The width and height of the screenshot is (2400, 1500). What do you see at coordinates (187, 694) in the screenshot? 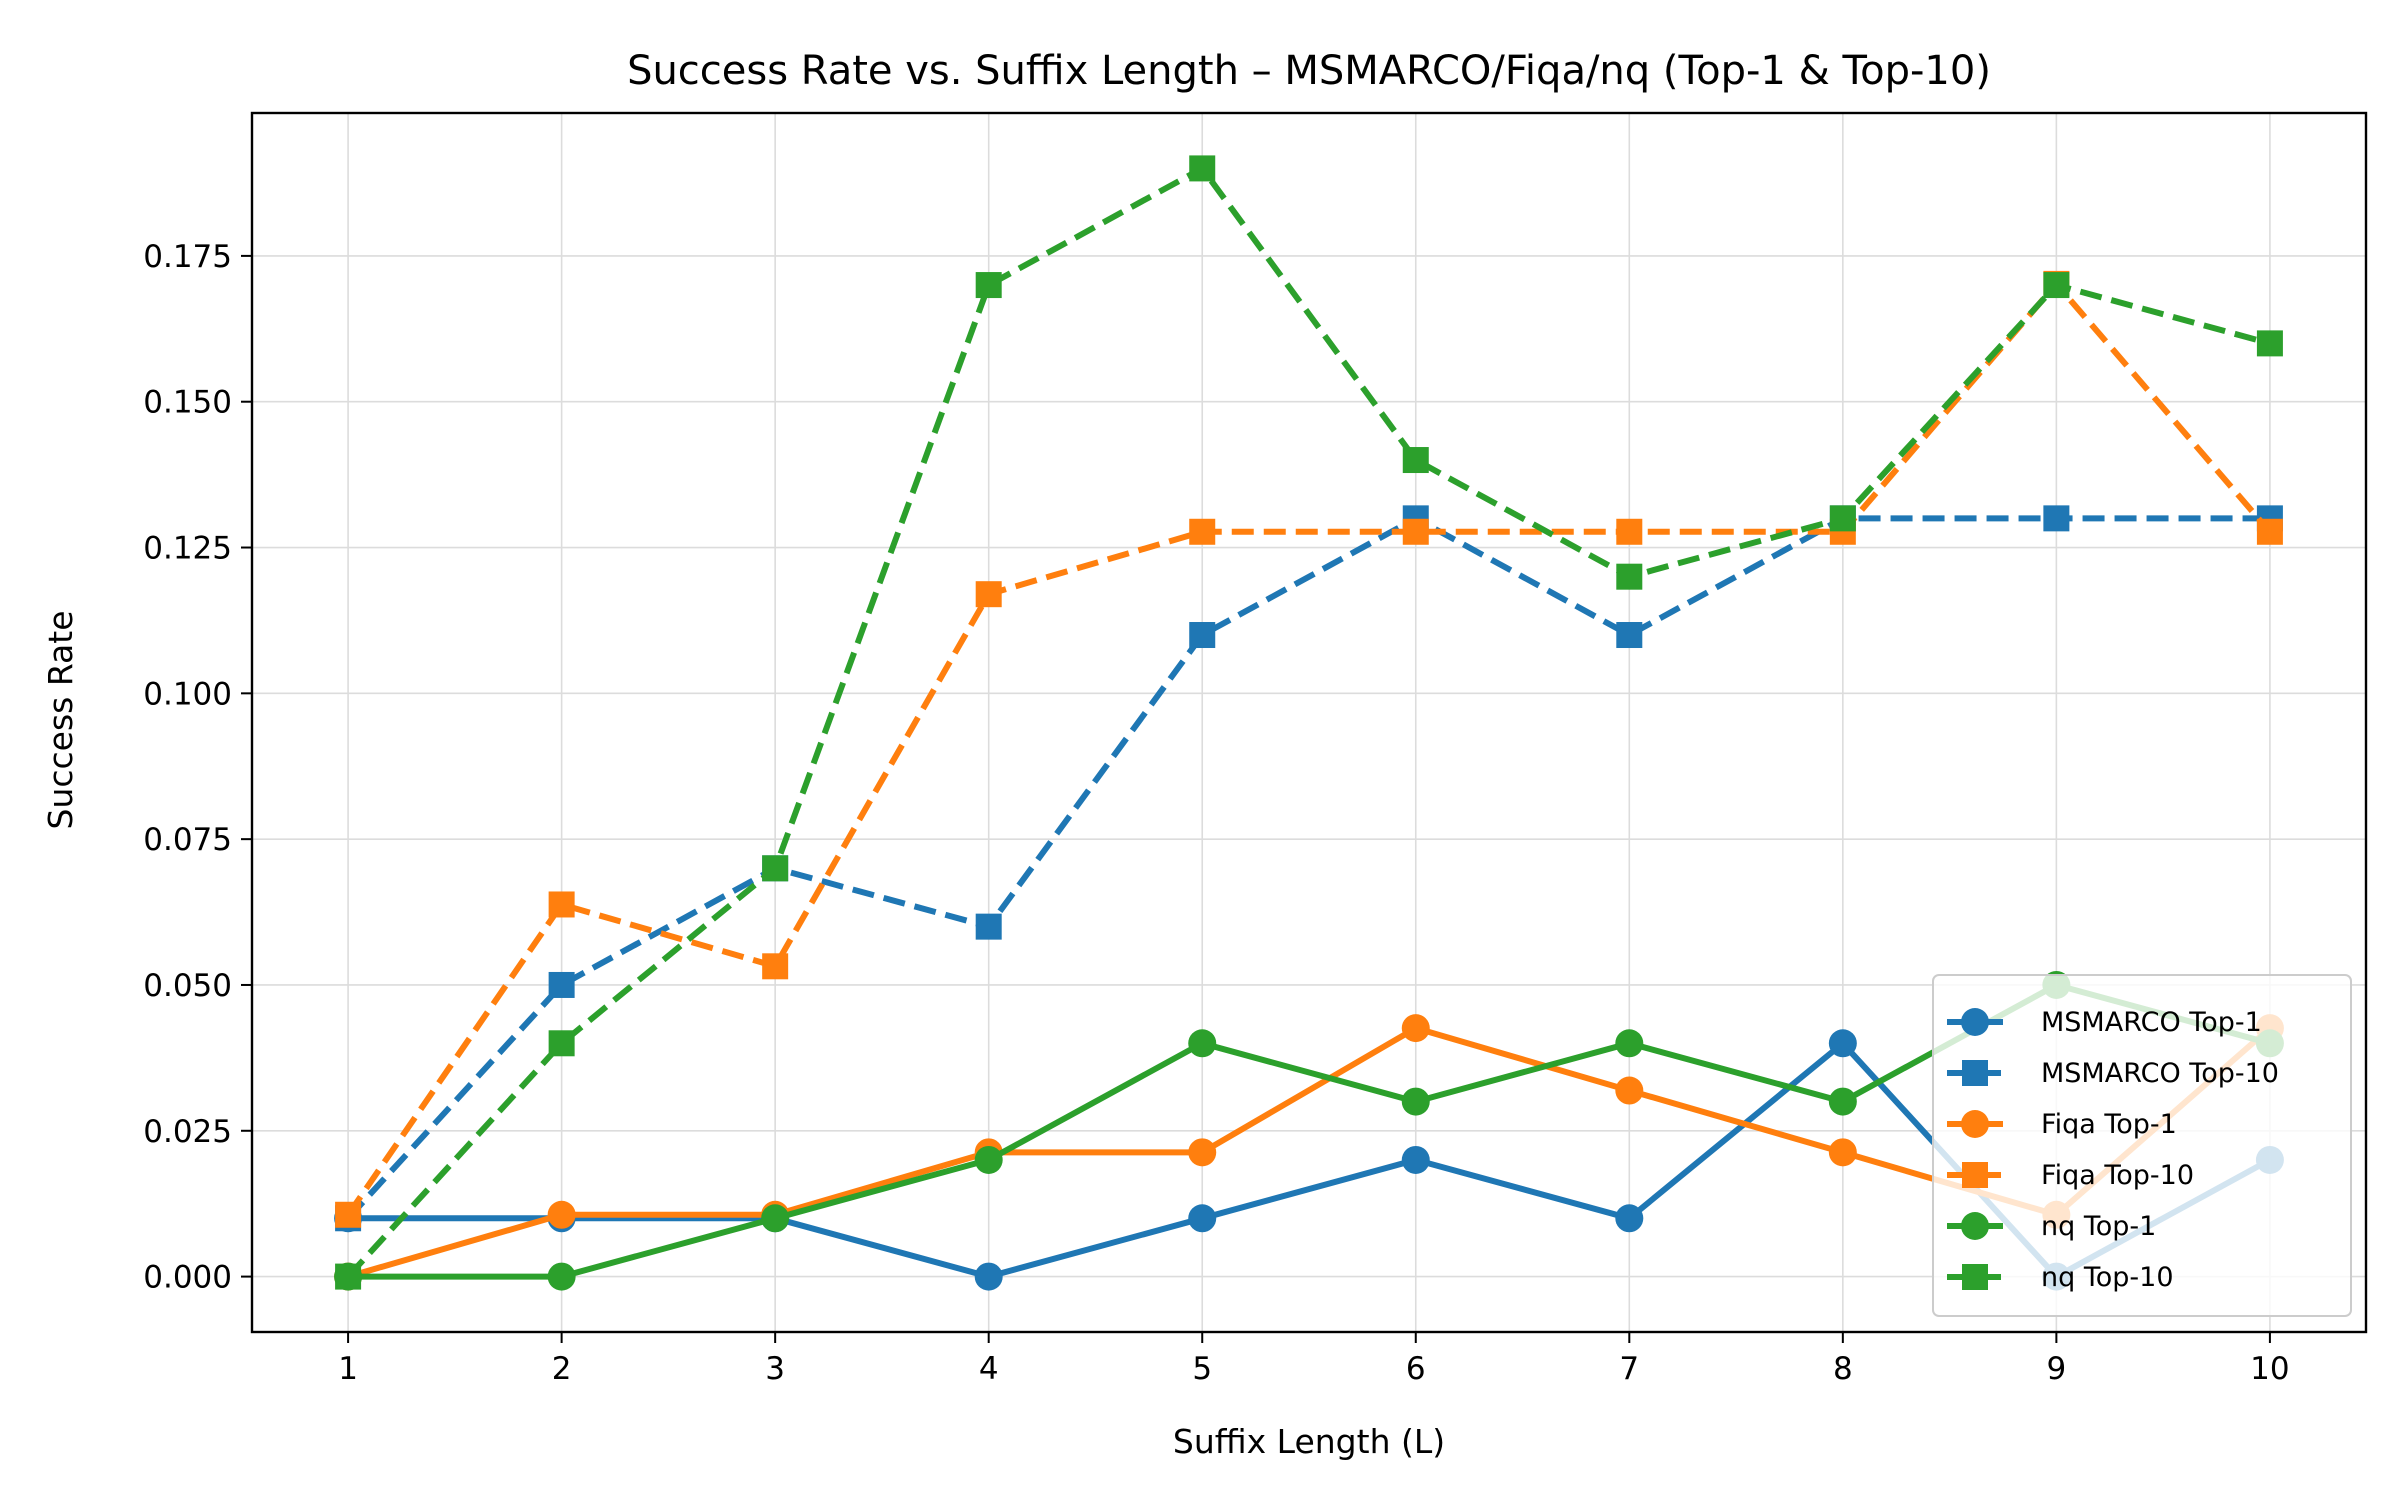
I see `y-tick-label: 0.100` at bounding box center [187, 694].